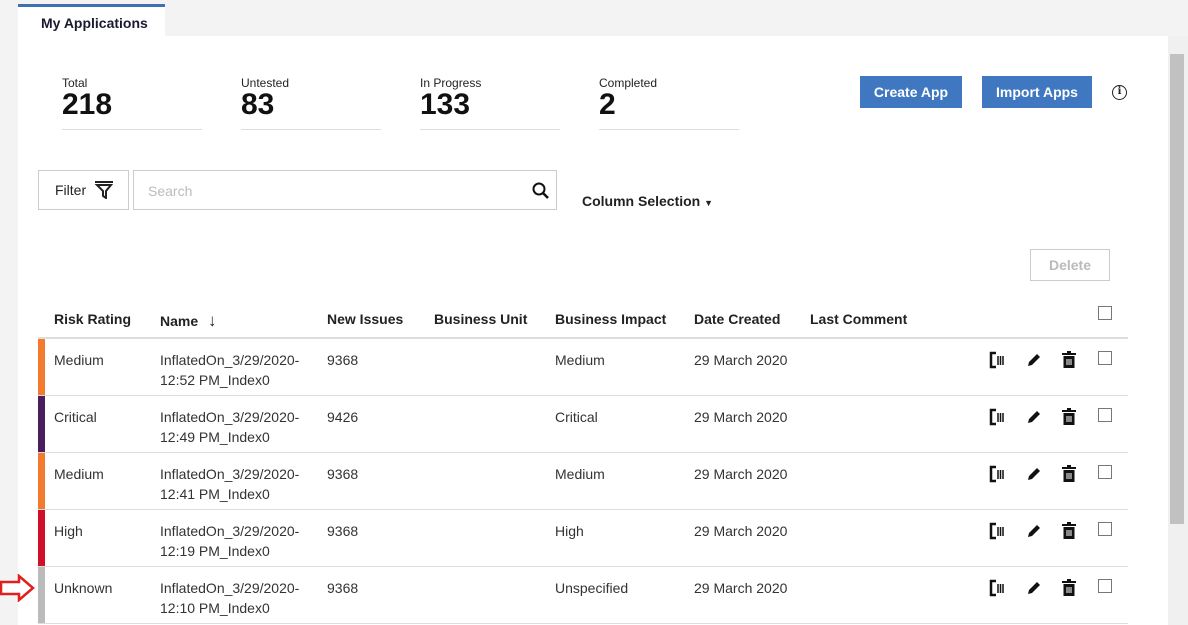 The image size is (1188, 625). I want to click on column-selection-label: Column Selection, so click(641, 201).